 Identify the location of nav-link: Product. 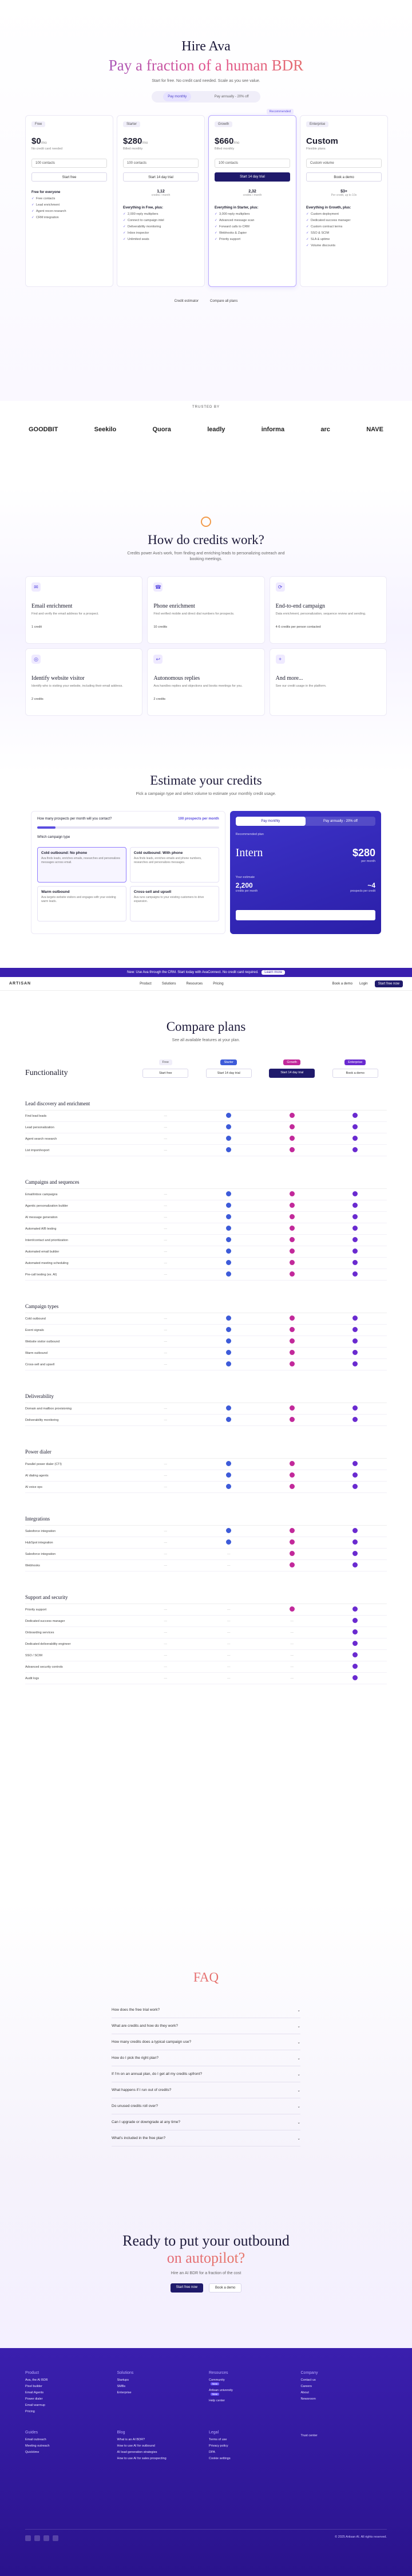
(146, 984).